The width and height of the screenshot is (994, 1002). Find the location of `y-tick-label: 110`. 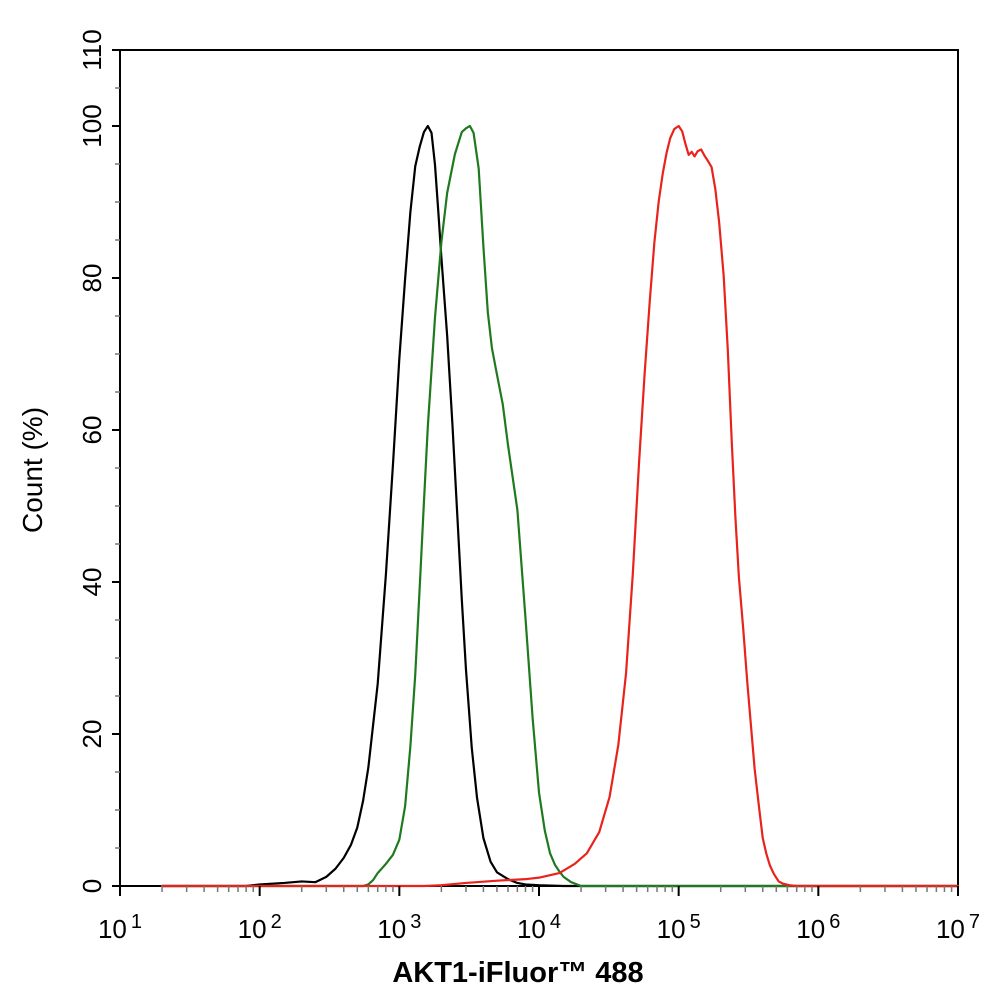

y-tick-label: 110 is located at coordinates (92, 49).